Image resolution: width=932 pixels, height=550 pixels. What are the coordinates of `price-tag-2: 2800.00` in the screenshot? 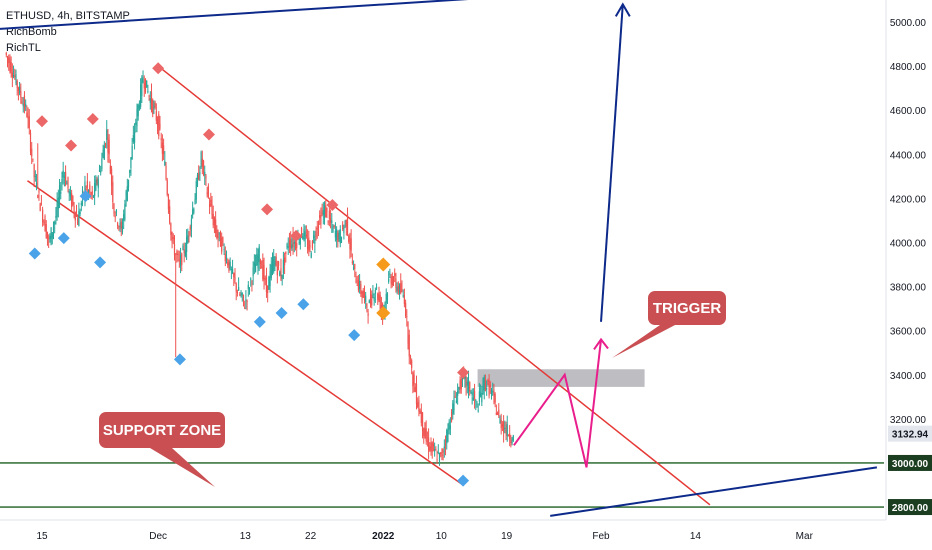 It's located at (910, 507).